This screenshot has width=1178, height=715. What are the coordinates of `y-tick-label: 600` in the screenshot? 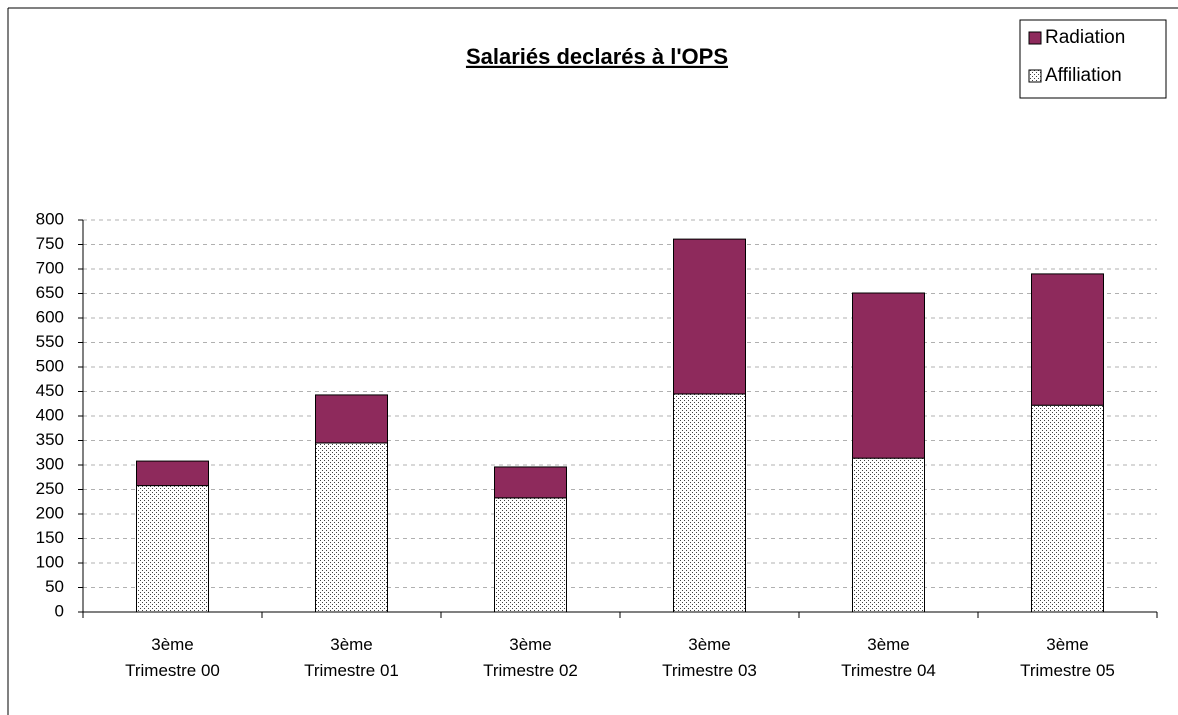 It's located at (50, 316).